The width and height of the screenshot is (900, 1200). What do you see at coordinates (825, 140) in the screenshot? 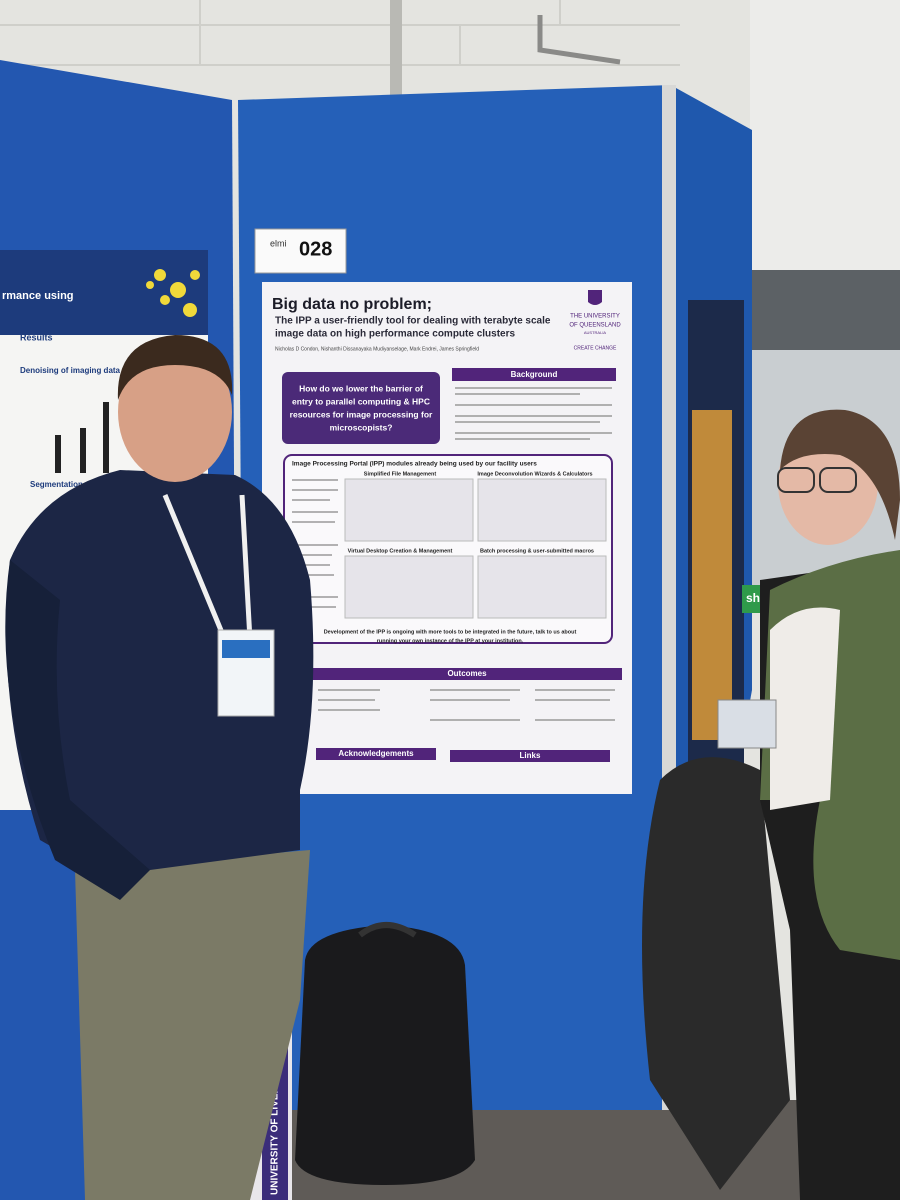
I see `wall-right` at bounding box center [825, 140].